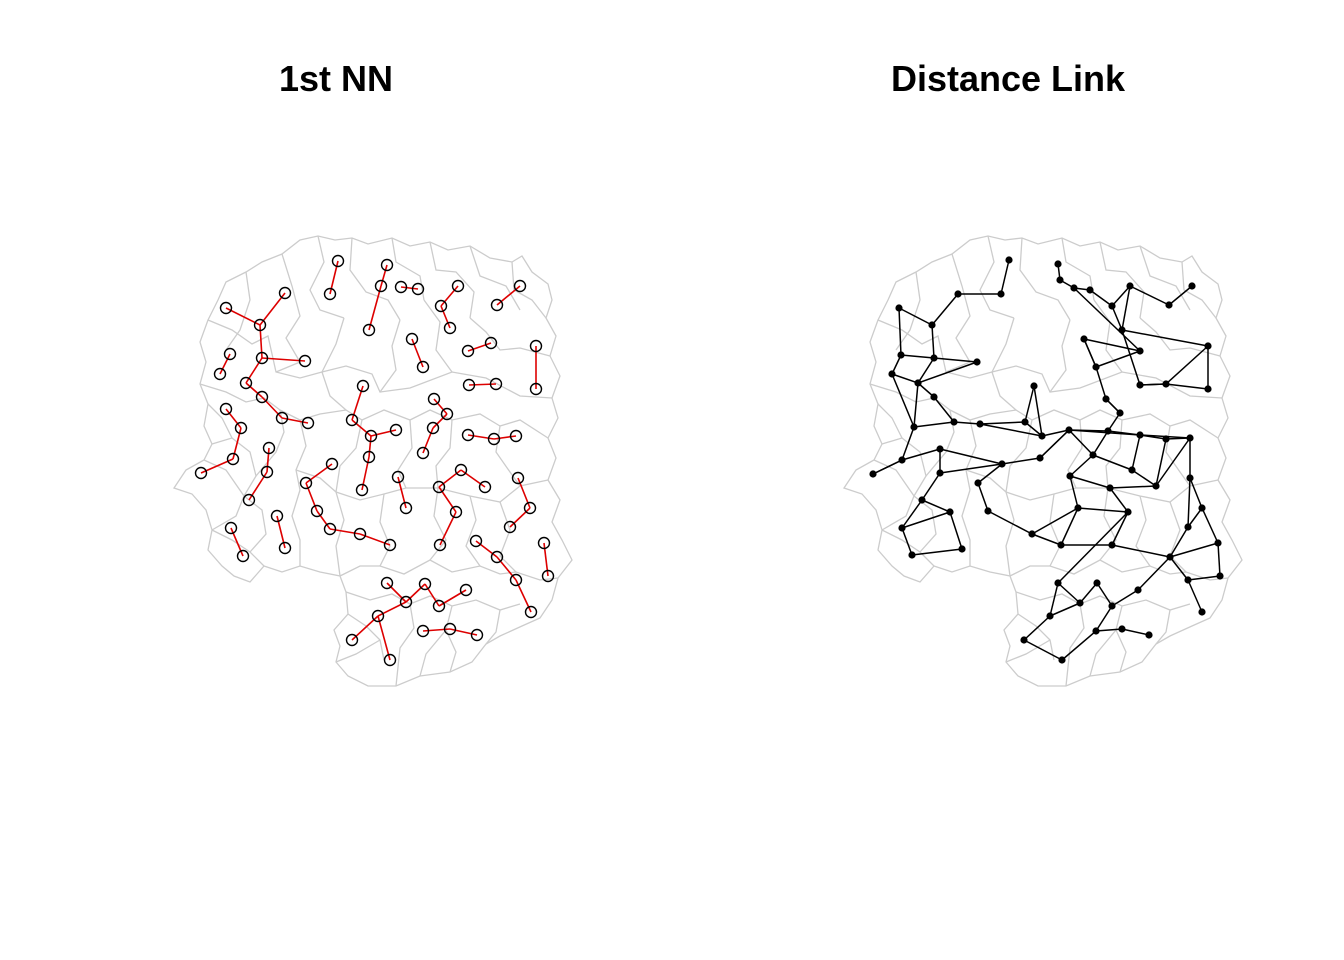  Describe the element at coordinates (1008, 78) in the screenshot. I see `panel-title: Distance Link` at that location.